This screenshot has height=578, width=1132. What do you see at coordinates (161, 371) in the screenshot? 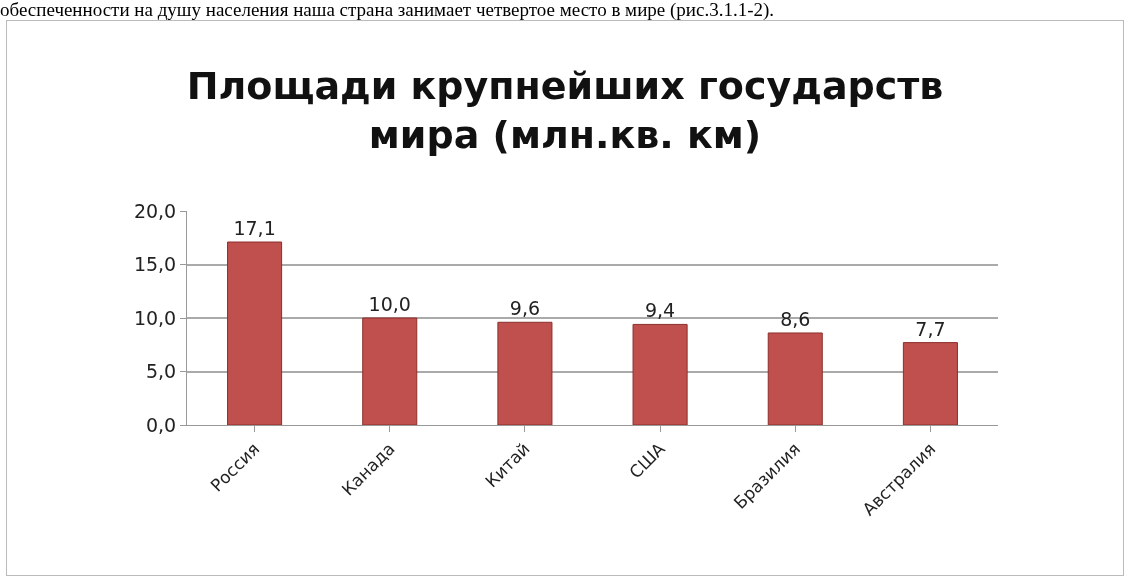
I see `y-tick-label: 5,0` at bounding box center [161, 371].